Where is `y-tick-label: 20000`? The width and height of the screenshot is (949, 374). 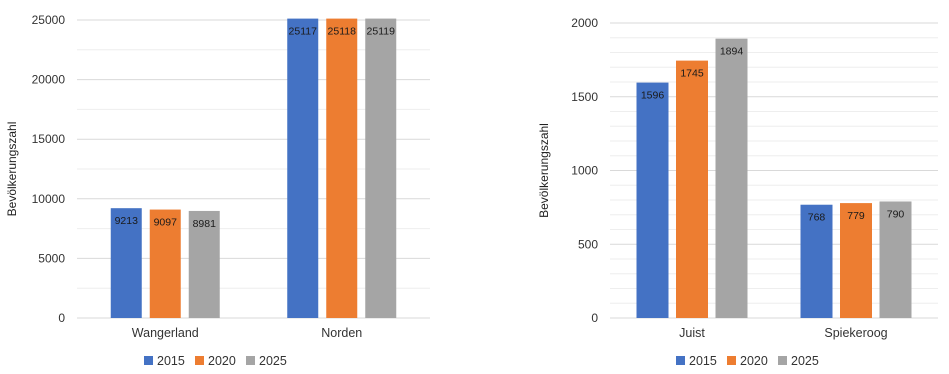
y-tick-label: 20000 is located at coordinates (49, 80).